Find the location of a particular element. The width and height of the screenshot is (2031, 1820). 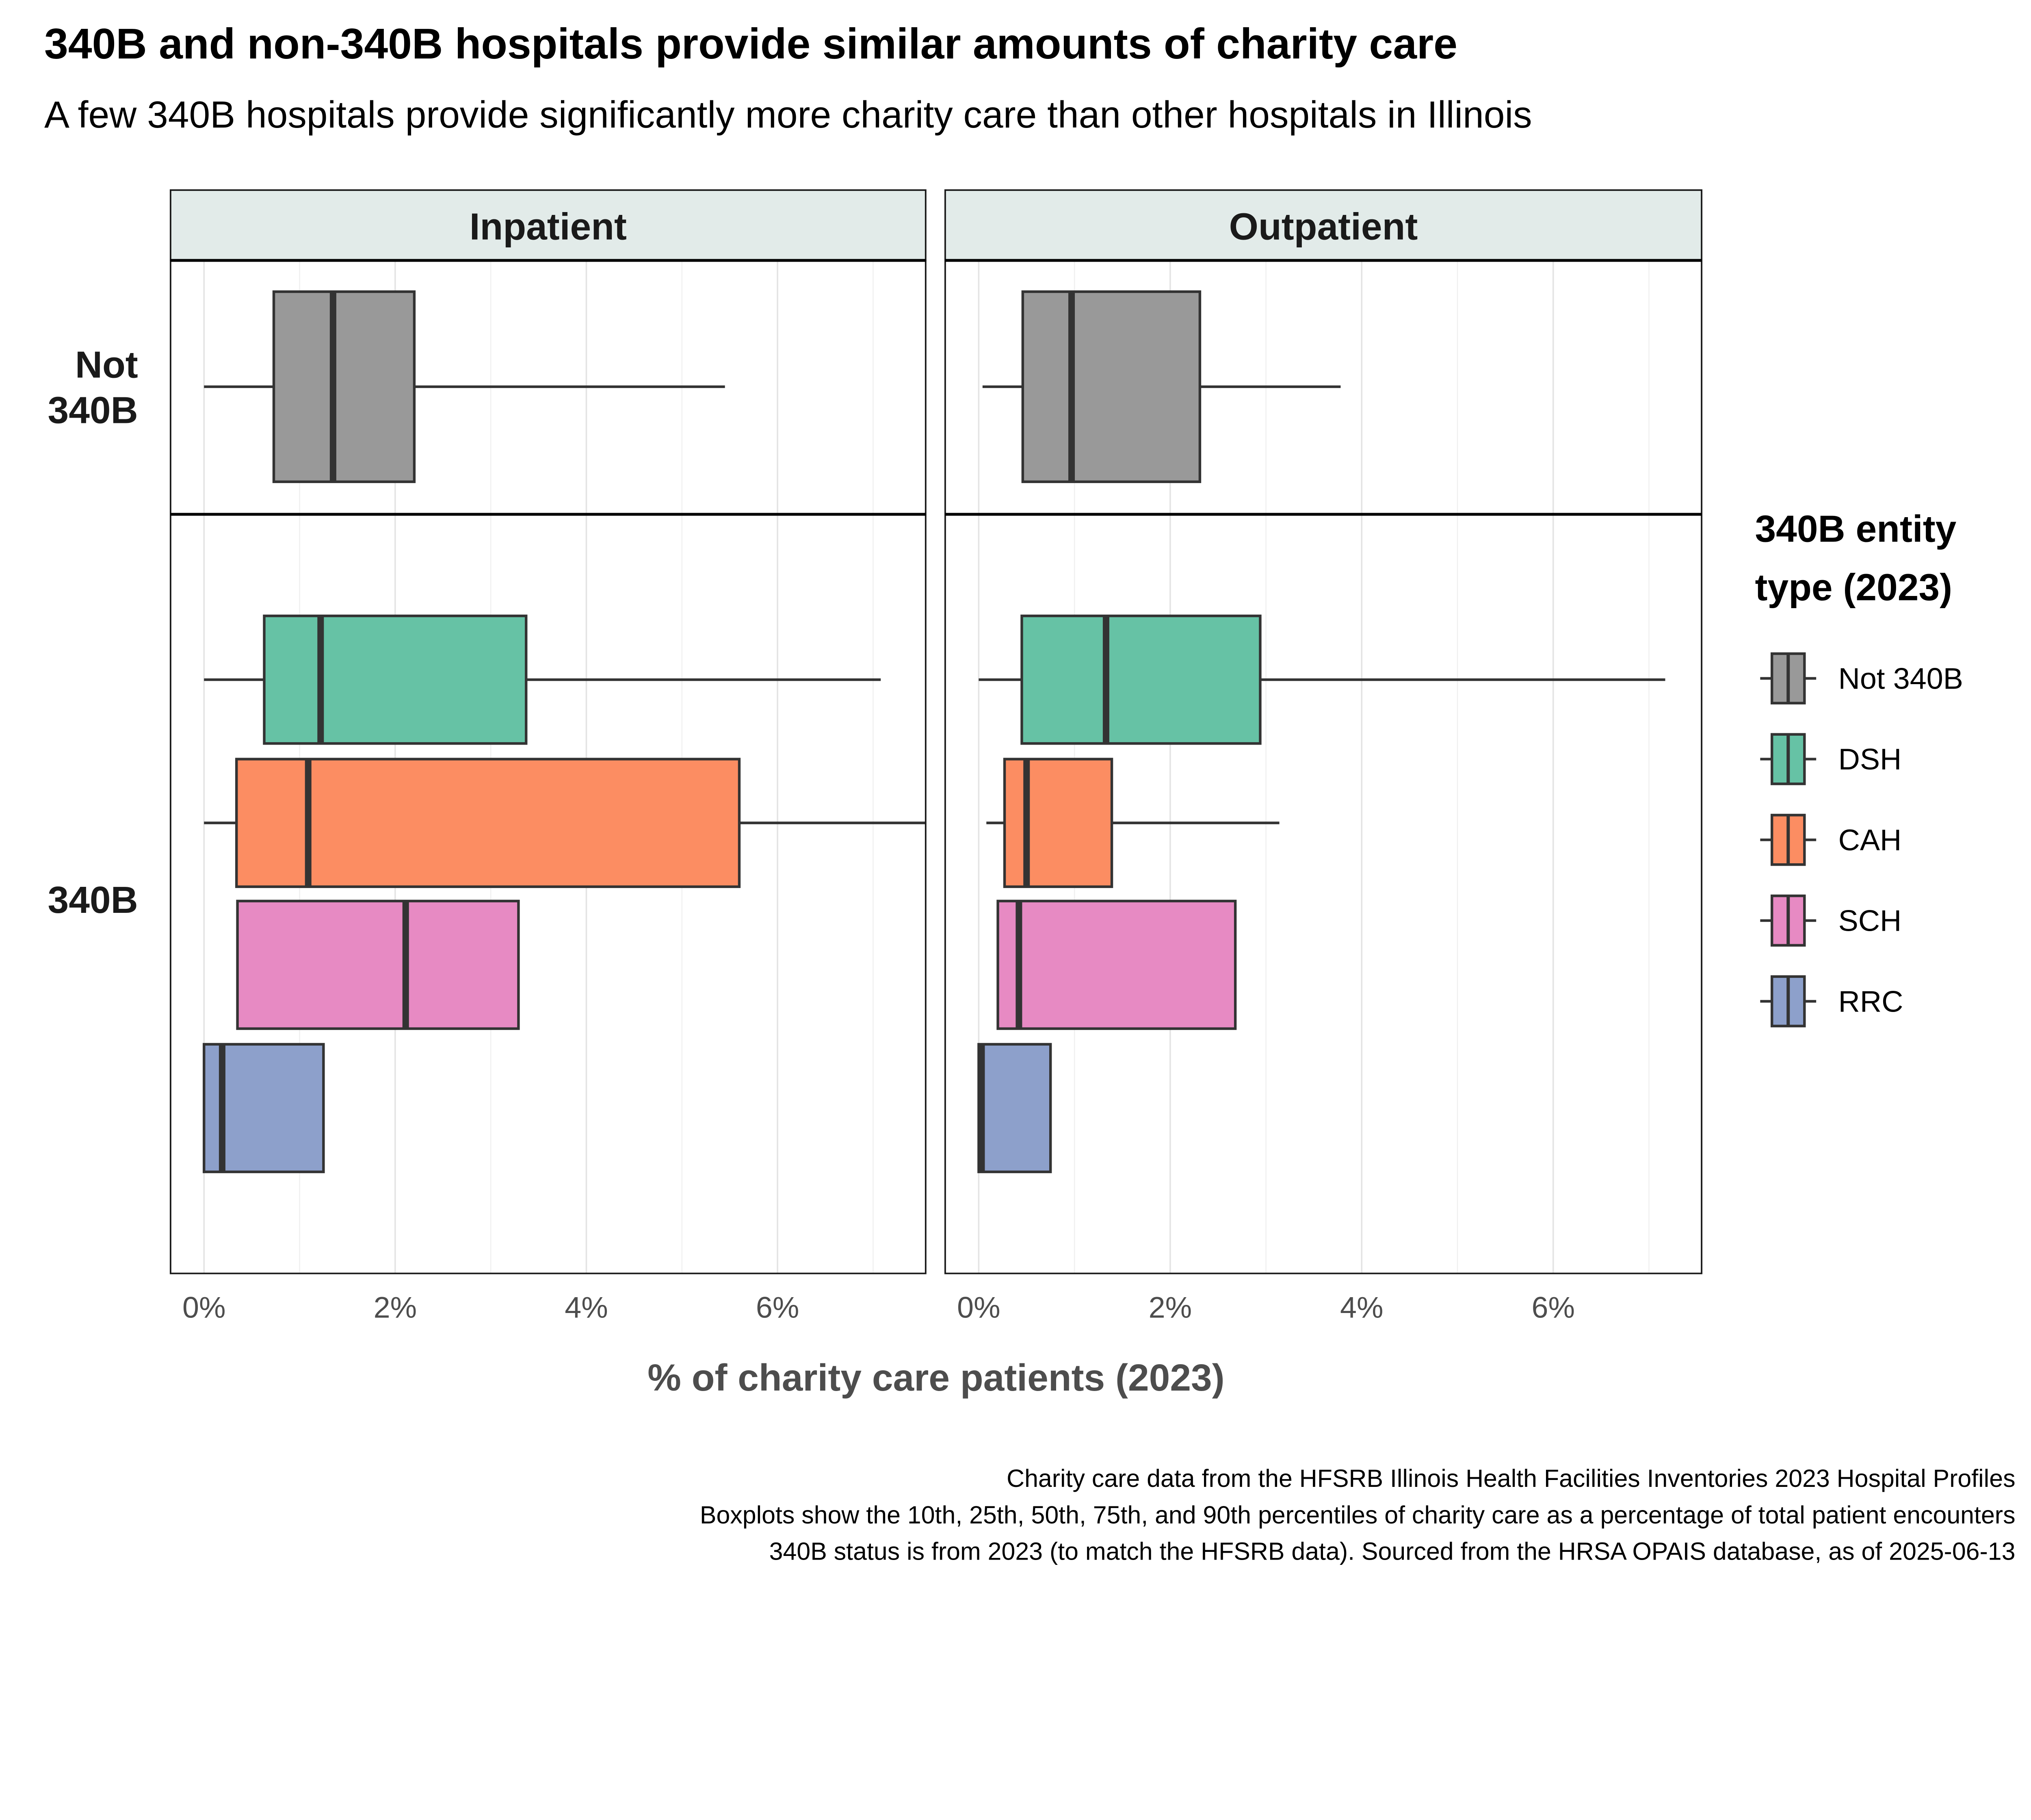

facet-strip-label: Outpatient is located at coordinates (1323, 227).